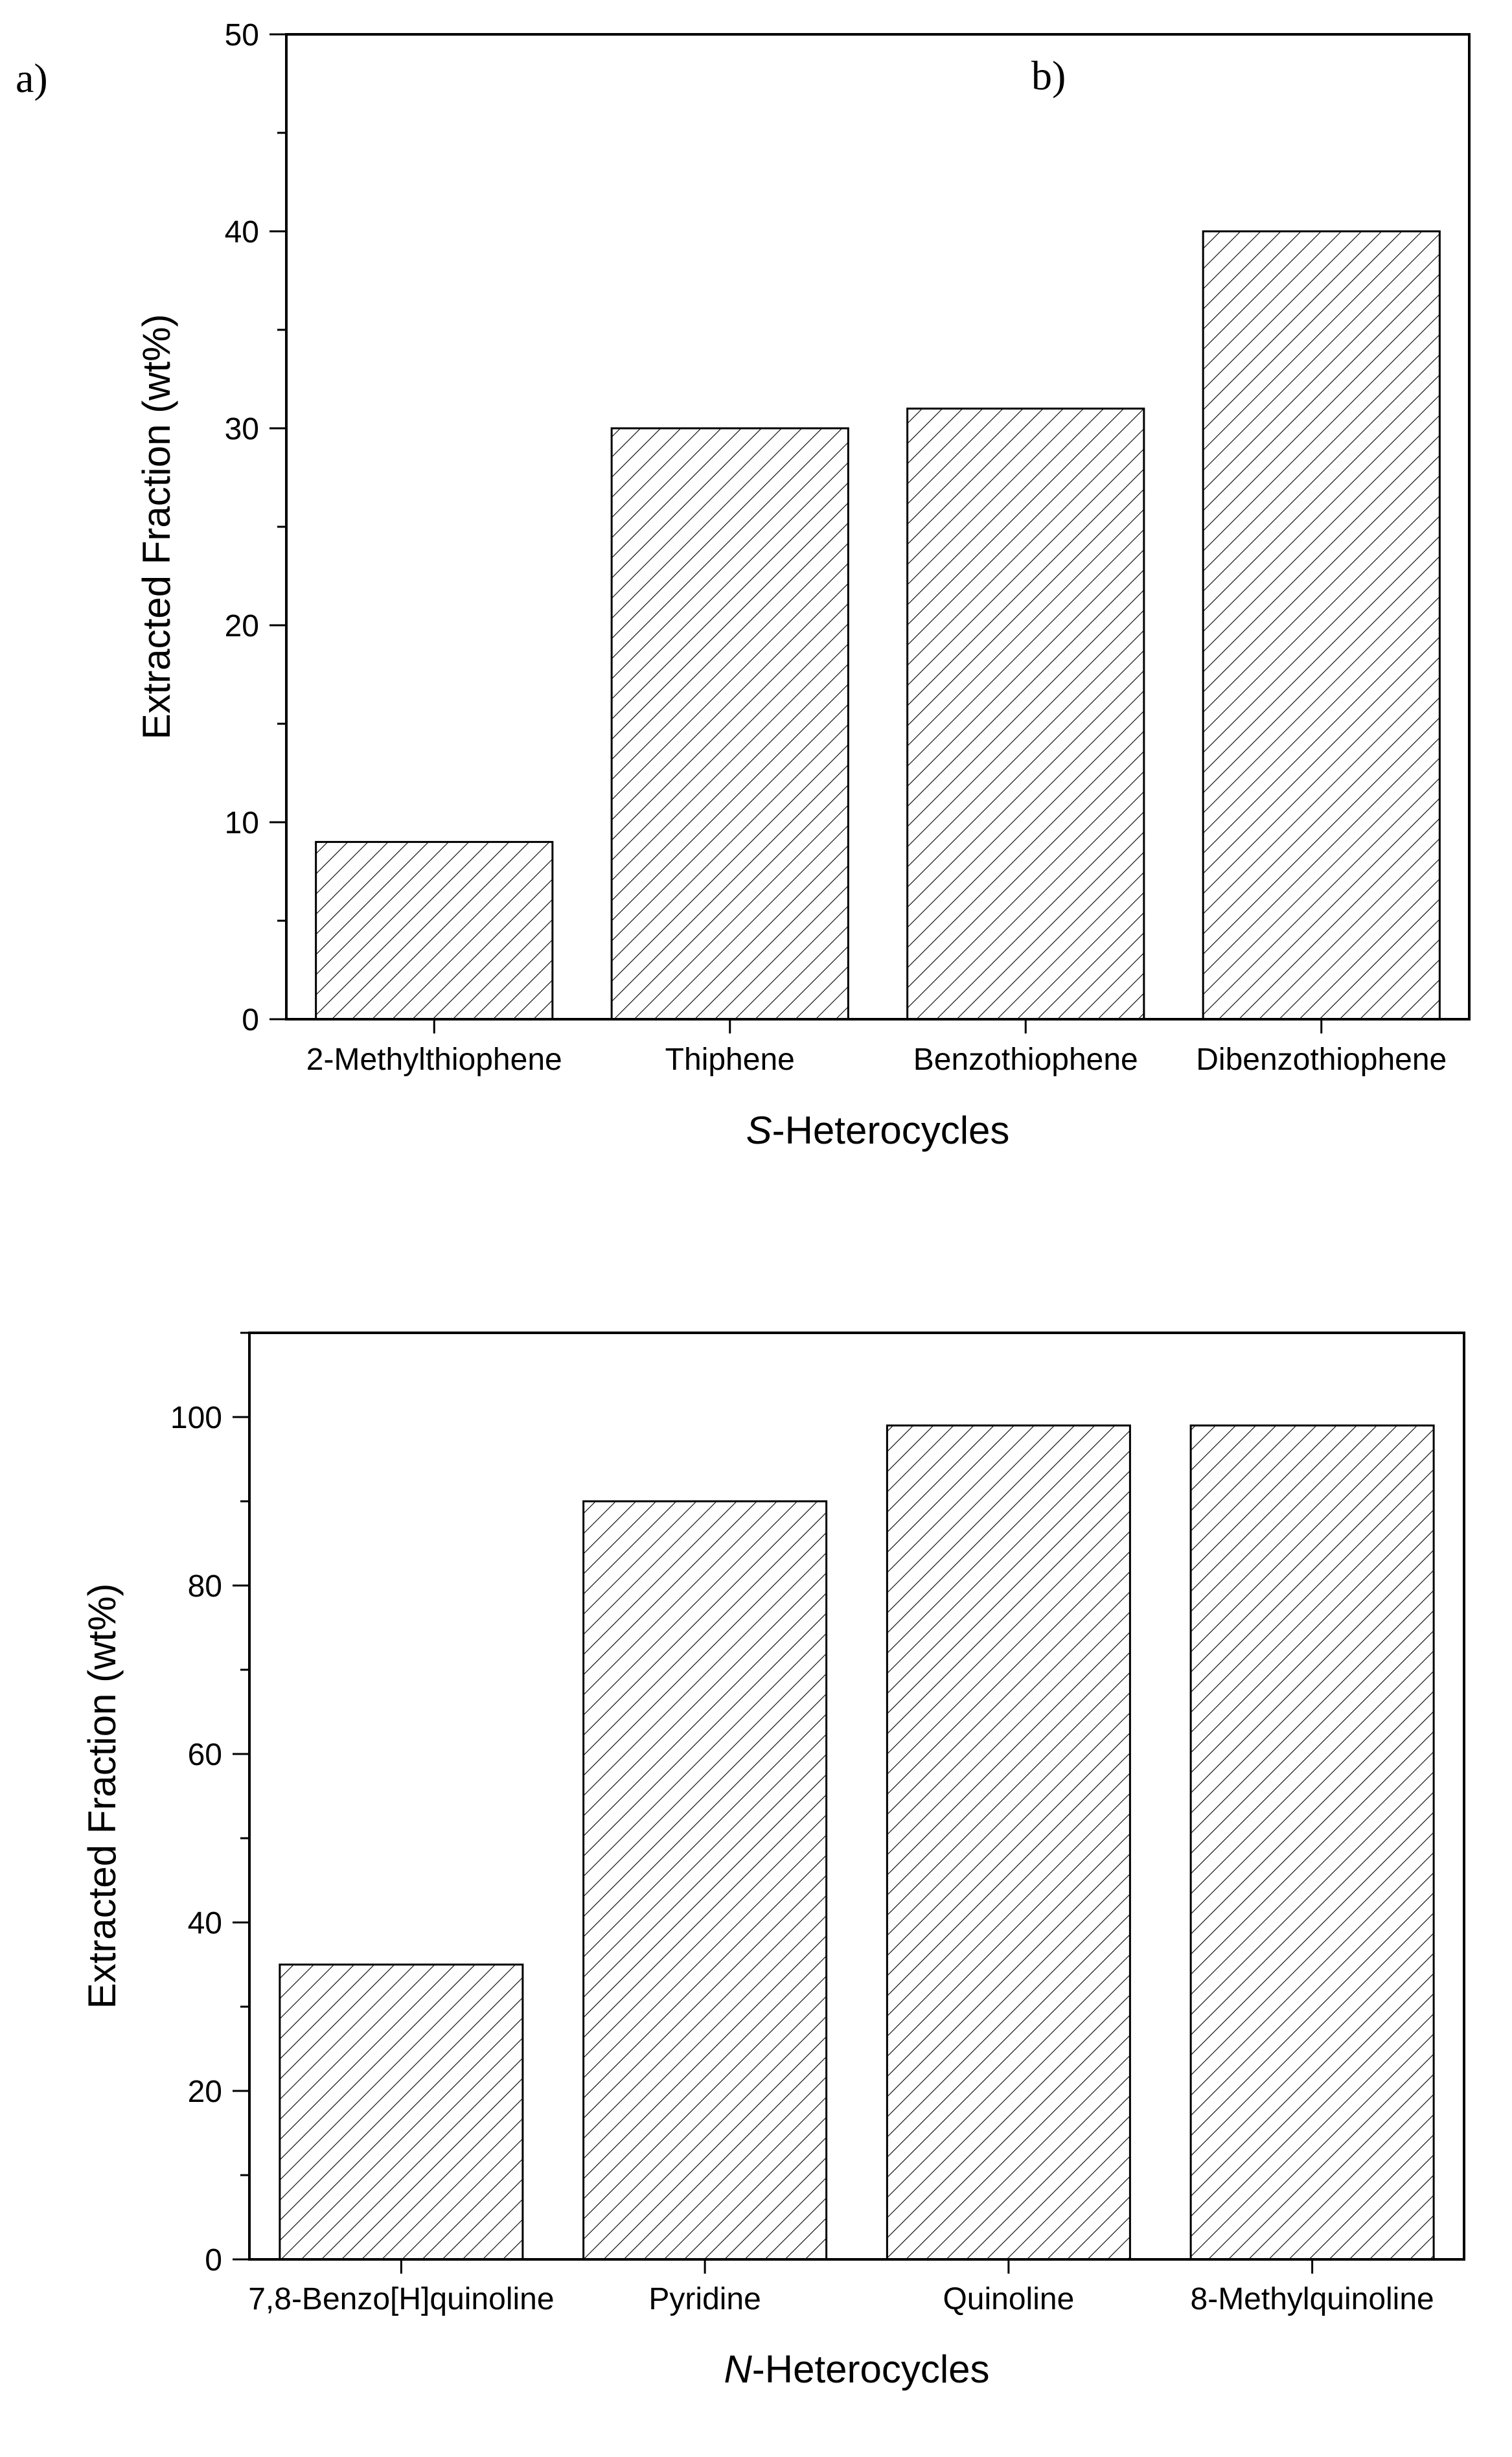 The image size is (1512, 2457). I want to click on category-label: 7,8-Benzo[H]quinoline, so click(401, 2299).